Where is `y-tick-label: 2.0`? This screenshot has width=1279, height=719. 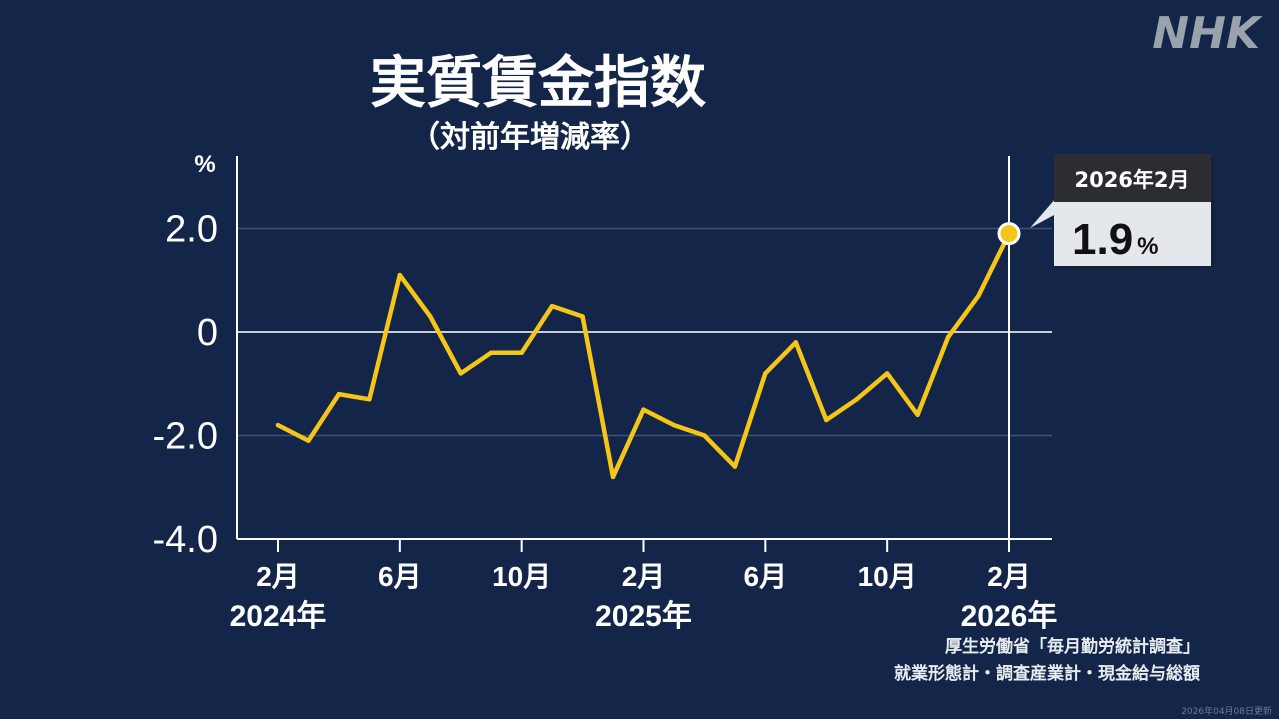
y-tick-label: 2.0 is located at coordinates (191, 230).